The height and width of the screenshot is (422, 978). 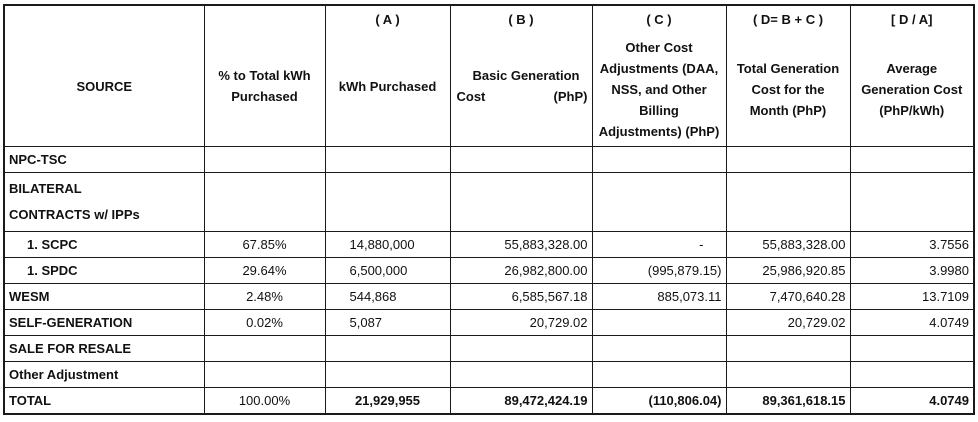 What do you see at coordinates (521, 296) in the screenshot?
I see `basic-cost-cell: 6,585,567.18` at bounding box center [521, 296].